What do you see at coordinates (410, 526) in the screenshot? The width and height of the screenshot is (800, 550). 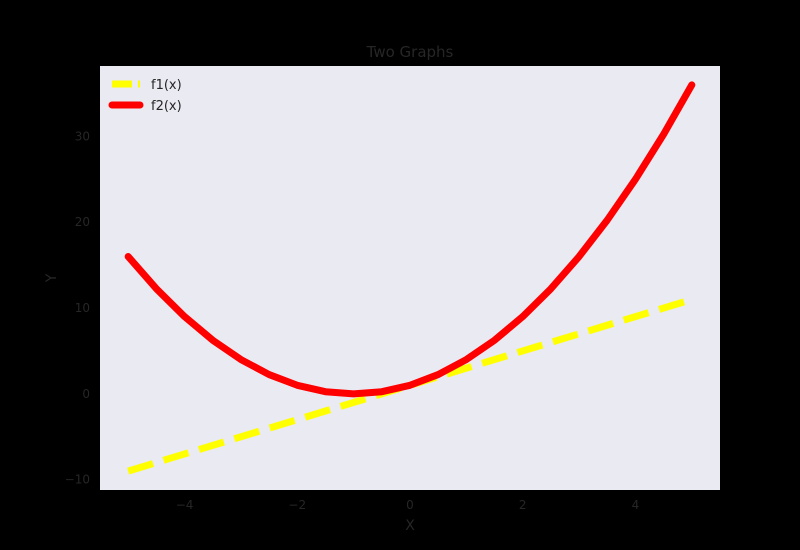 I see `x-axis-label: X` at bounding box center [410, 526].